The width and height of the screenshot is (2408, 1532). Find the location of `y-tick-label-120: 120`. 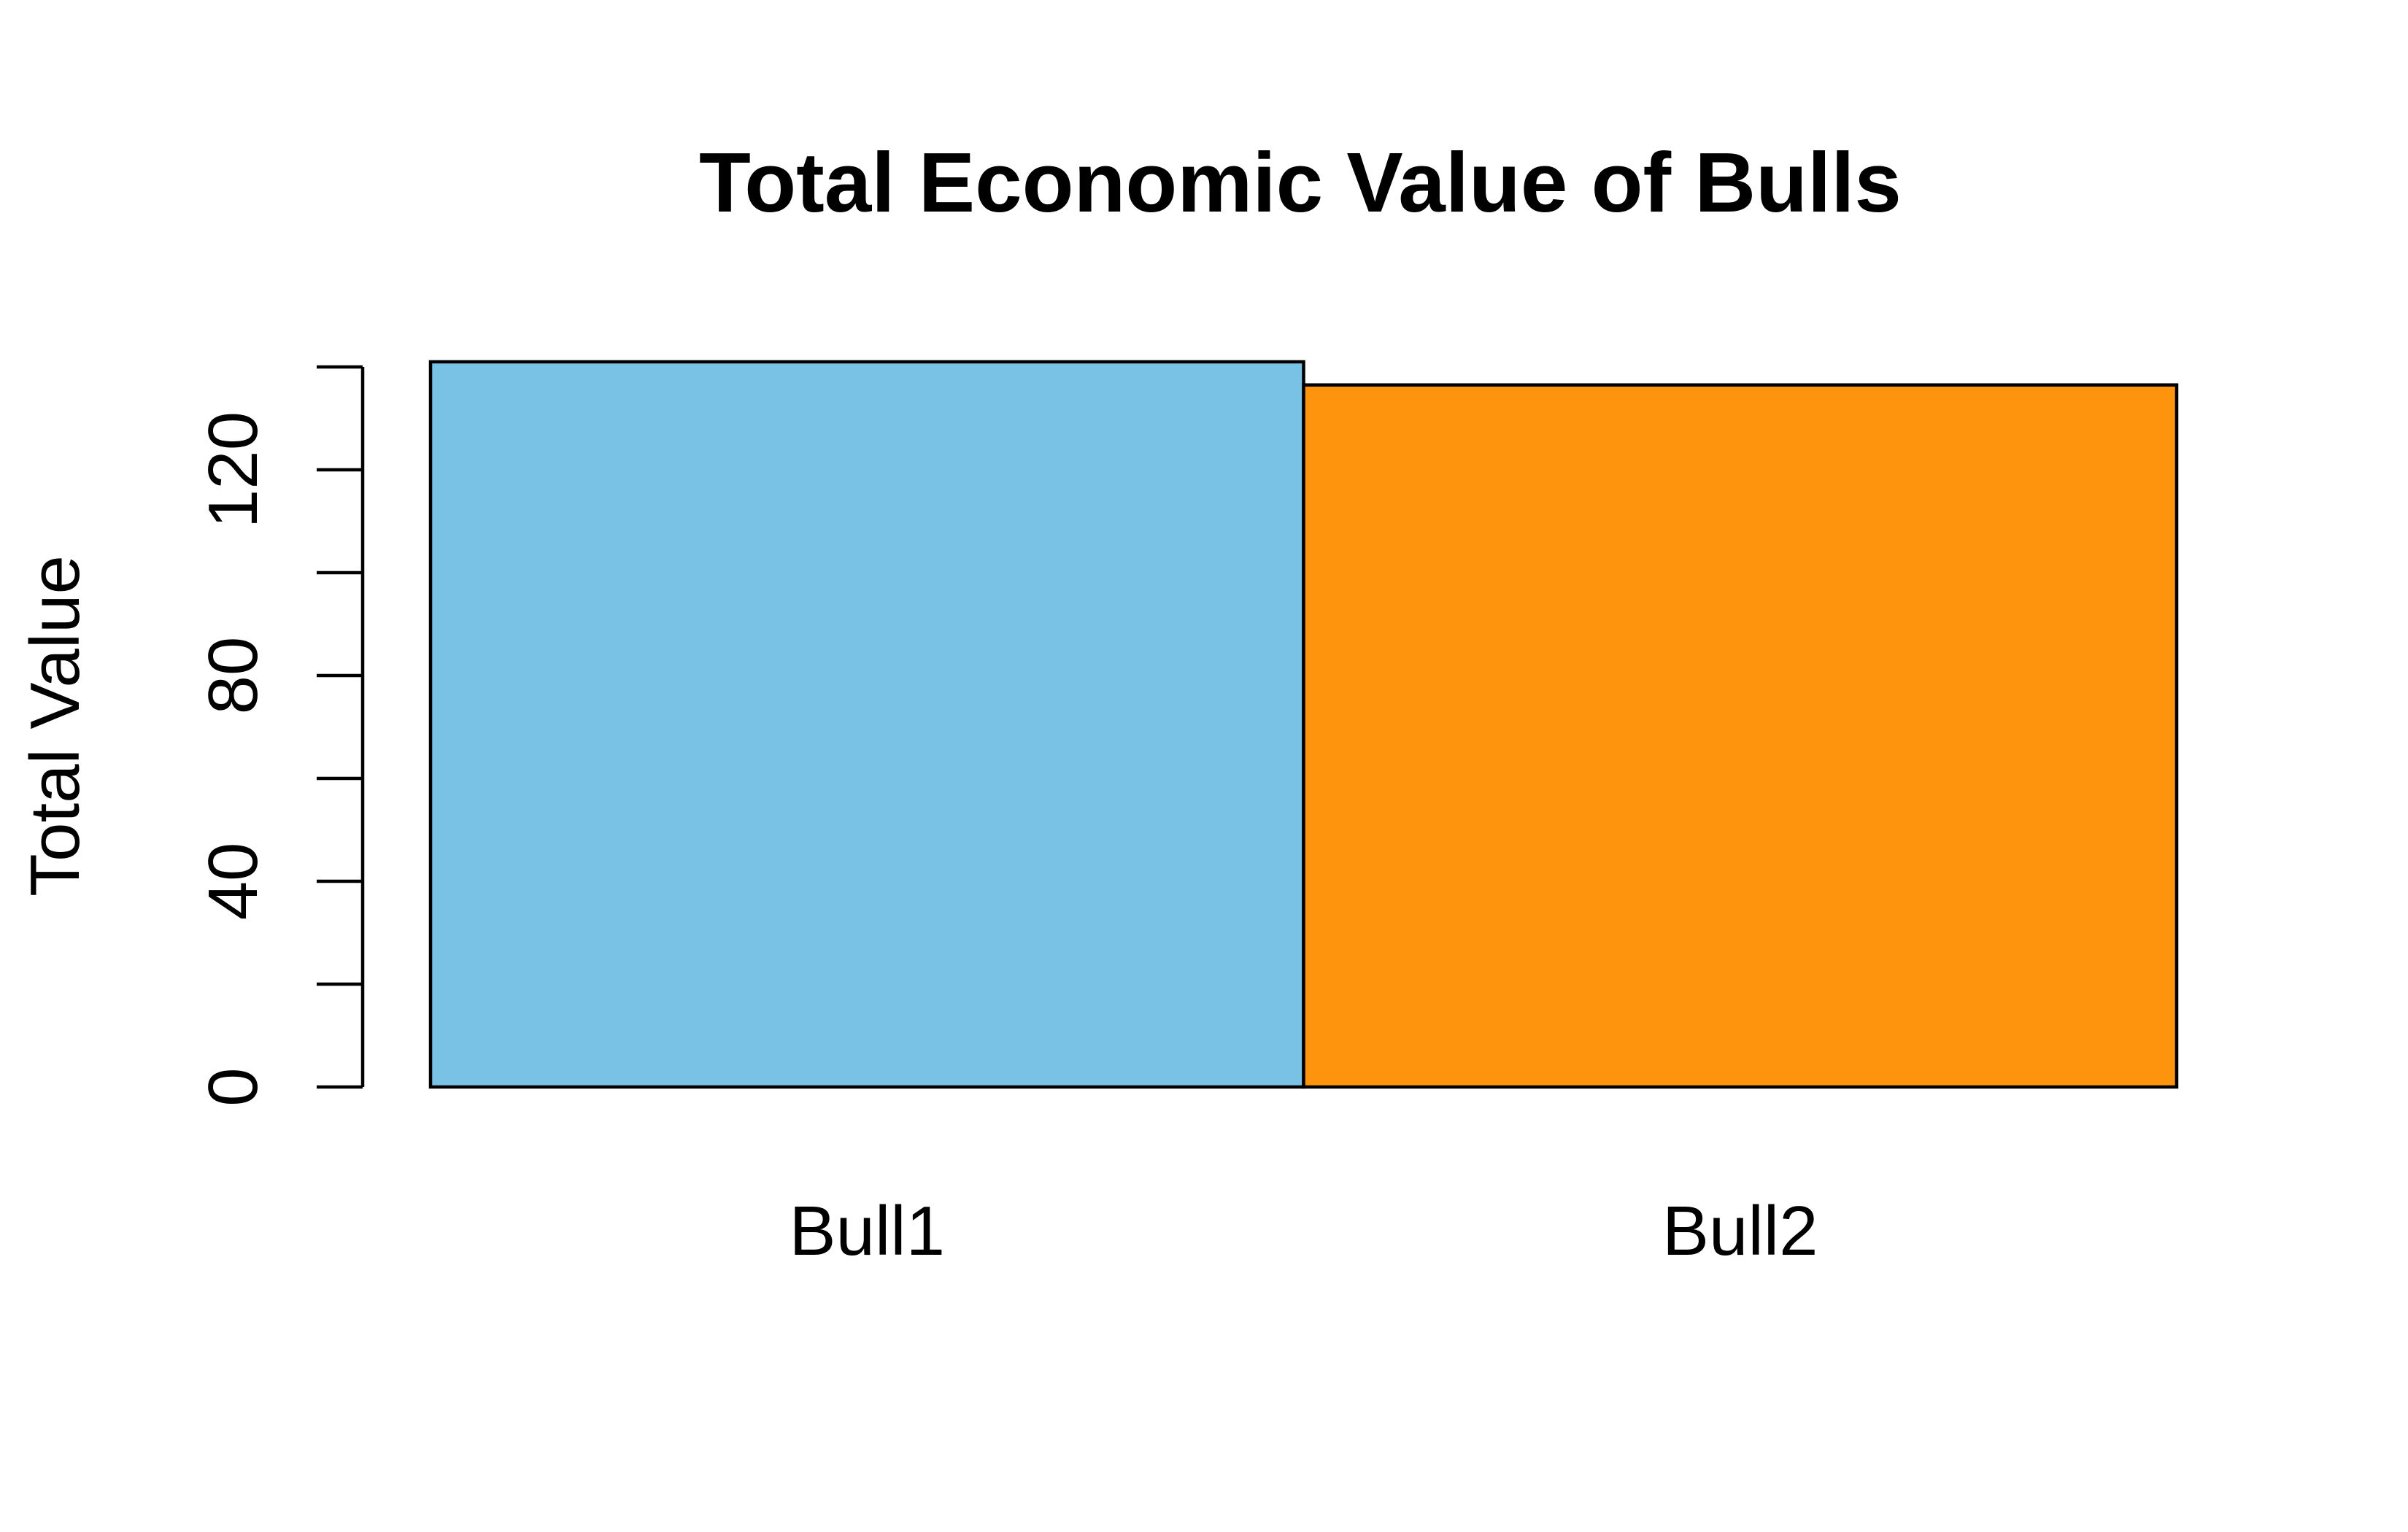

y-tick-label-120: 120 is located at coordinates (233, 469).